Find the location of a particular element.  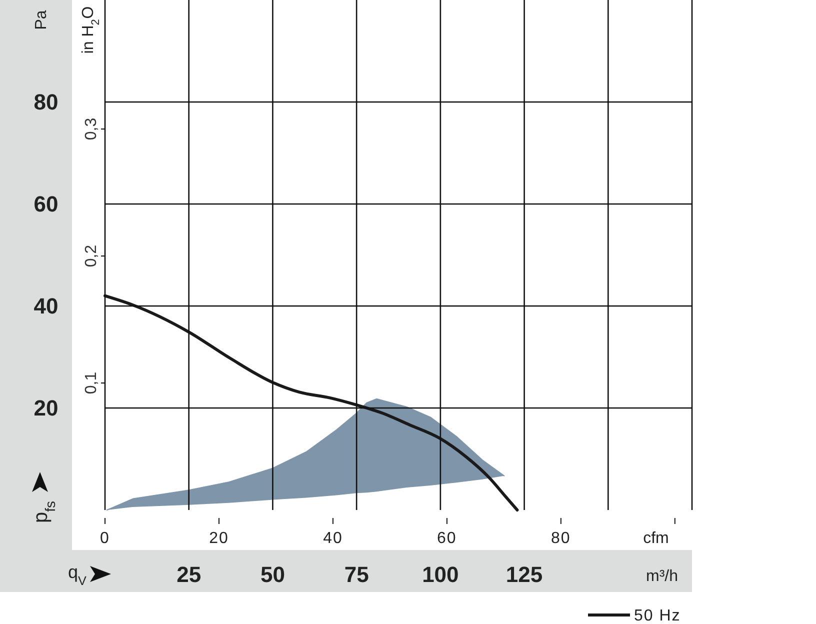

x-axis-title: m³/h is located at coordinates (662, 576).